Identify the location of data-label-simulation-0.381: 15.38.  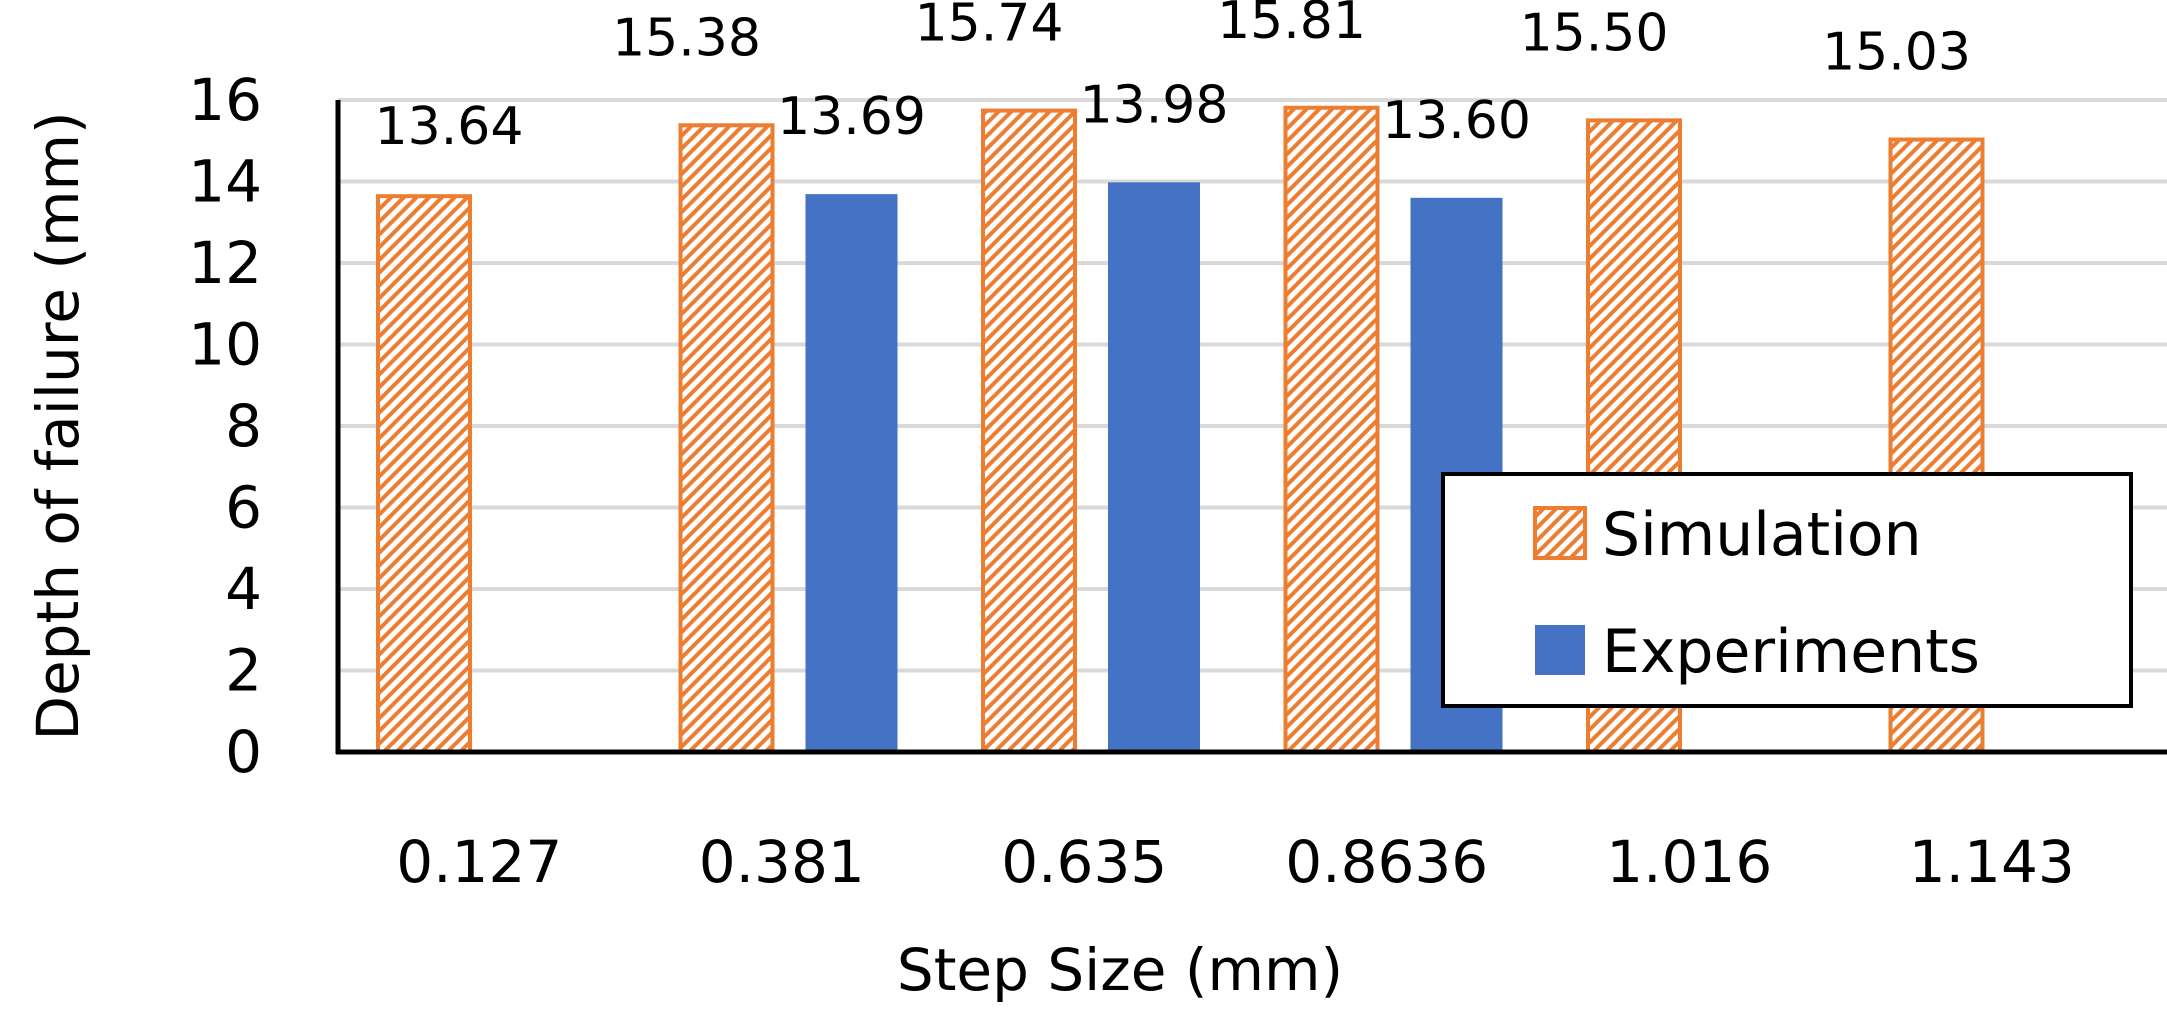
(686, 38).